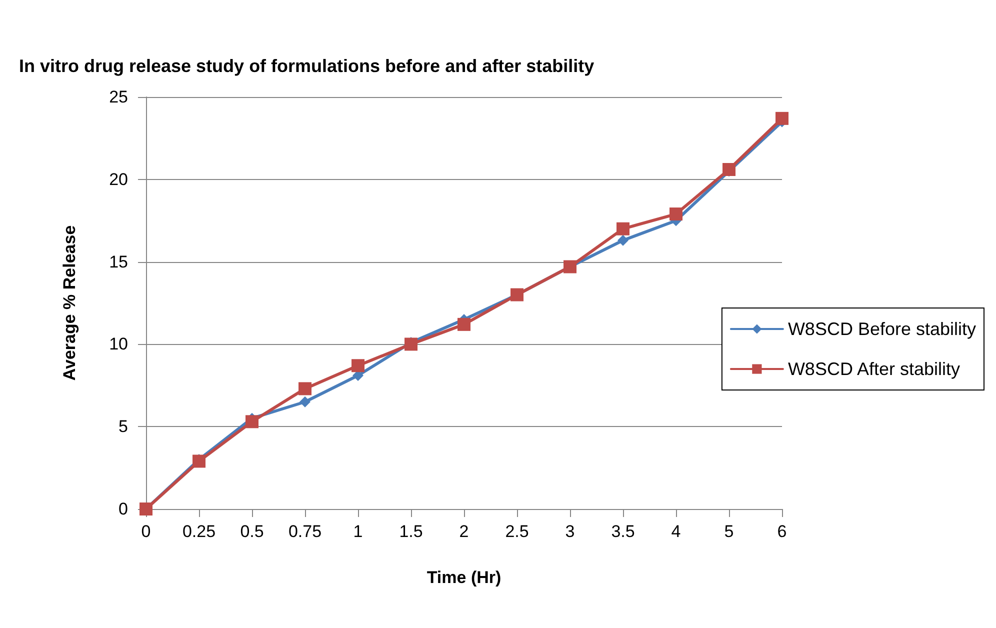  Describe the element at coordinates (118, 97) in the screenshot. I see `y-tick-label: 25` at that location.